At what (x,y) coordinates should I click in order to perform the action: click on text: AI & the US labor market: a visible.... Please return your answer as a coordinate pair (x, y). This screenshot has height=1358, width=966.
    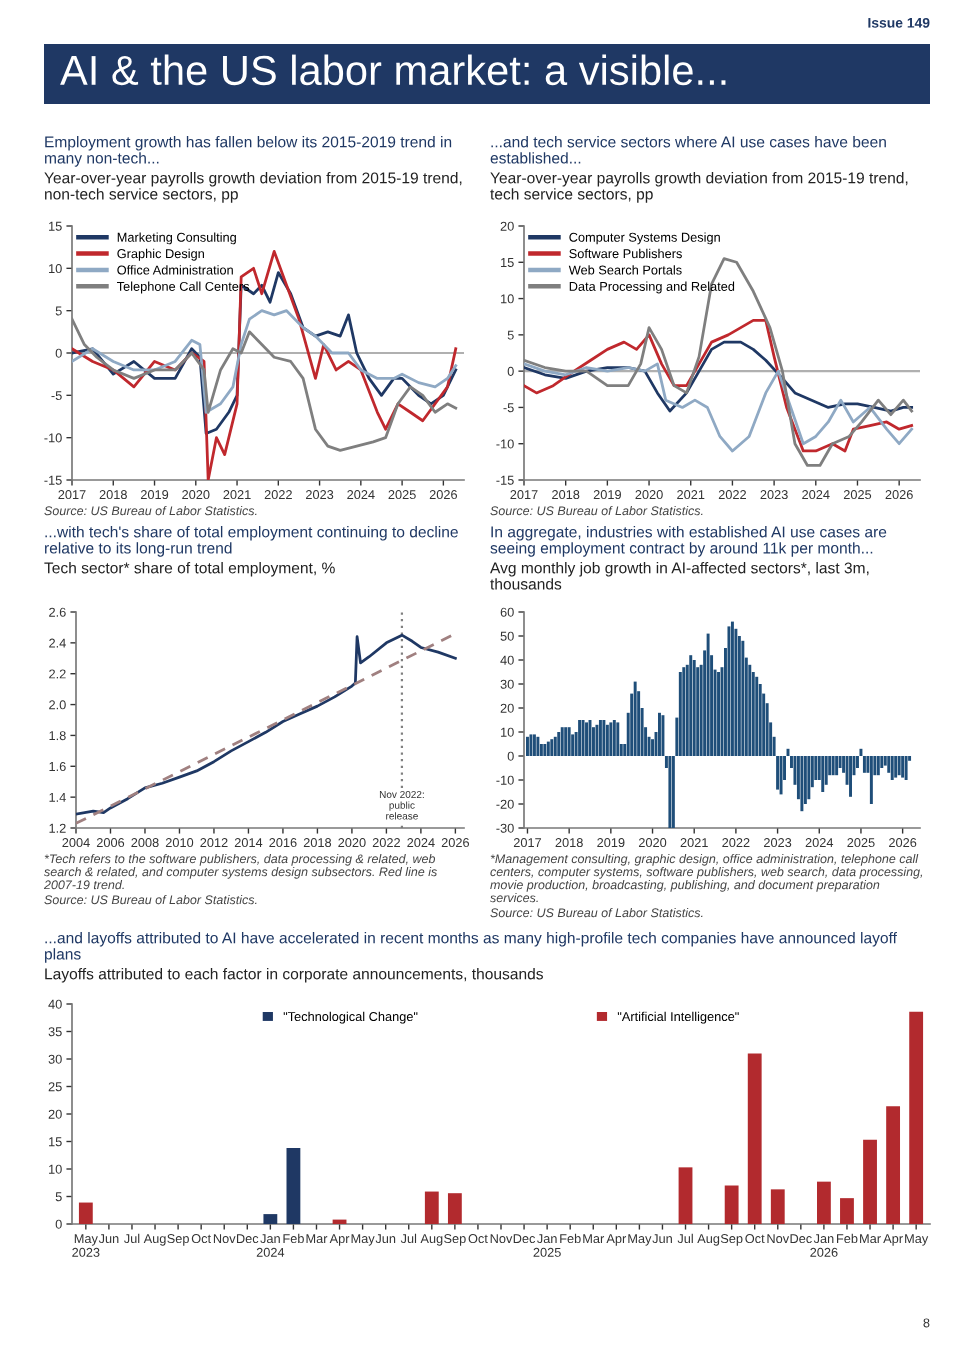
    Looking at the image, I should click on (393, 70).